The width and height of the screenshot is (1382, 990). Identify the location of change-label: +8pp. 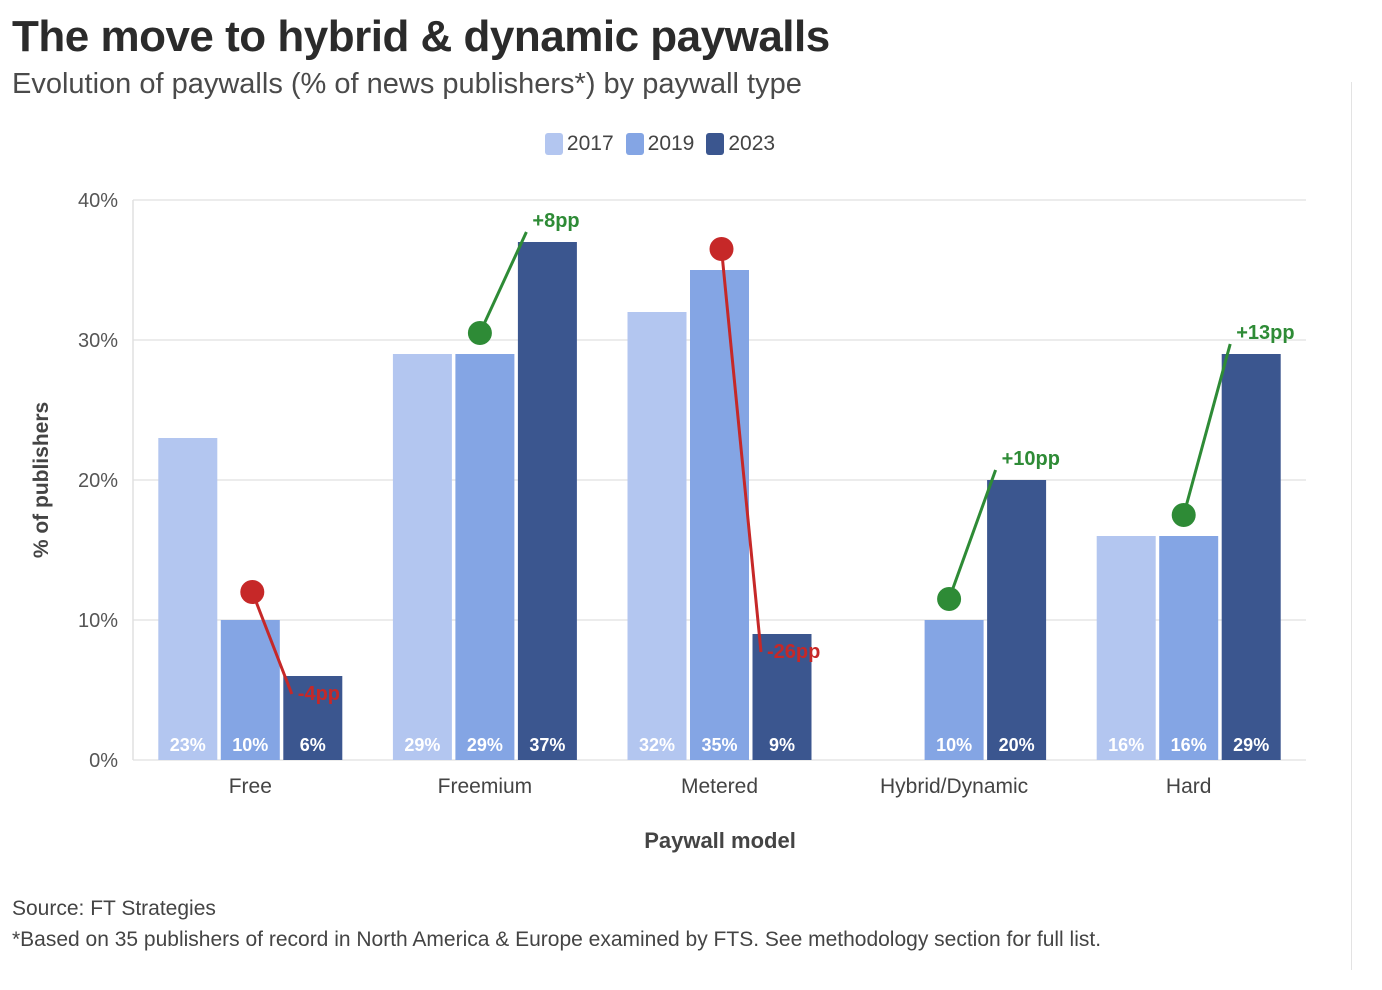
(555, 221).